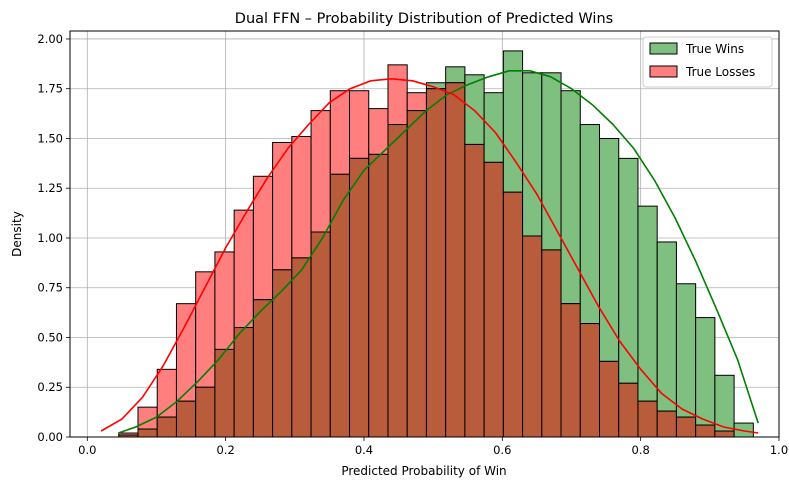 Image resolution: width=789 pixels, height=490 pixels. I want to click on y-tick-label: 0.00, so click(50, 437).